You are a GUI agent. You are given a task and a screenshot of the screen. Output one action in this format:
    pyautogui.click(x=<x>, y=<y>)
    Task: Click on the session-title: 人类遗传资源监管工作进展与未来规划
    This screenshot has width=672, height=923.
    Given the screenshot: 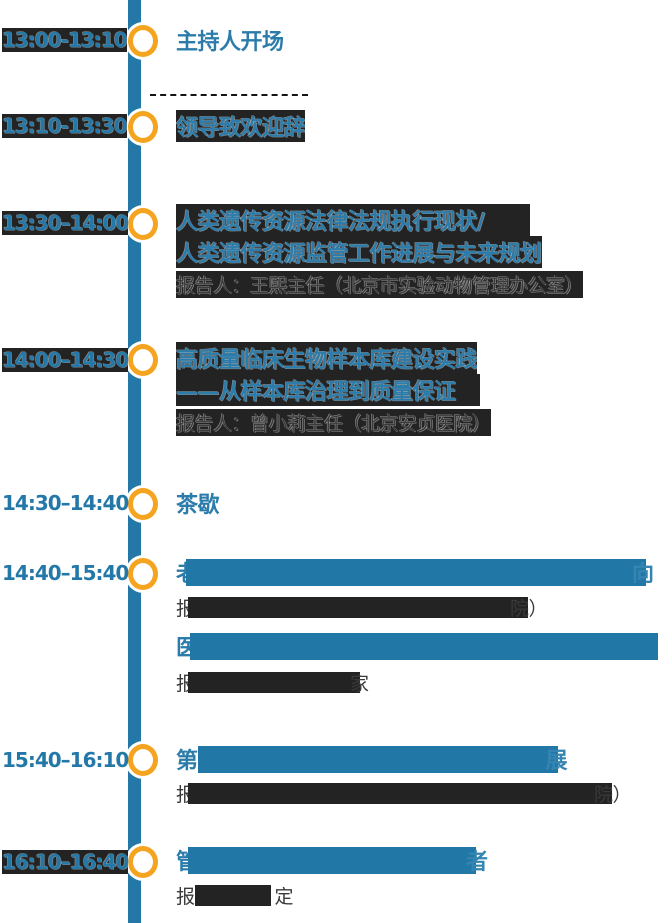 What is the action you would take?
    pyautogui.click(x=359, y=252)
    